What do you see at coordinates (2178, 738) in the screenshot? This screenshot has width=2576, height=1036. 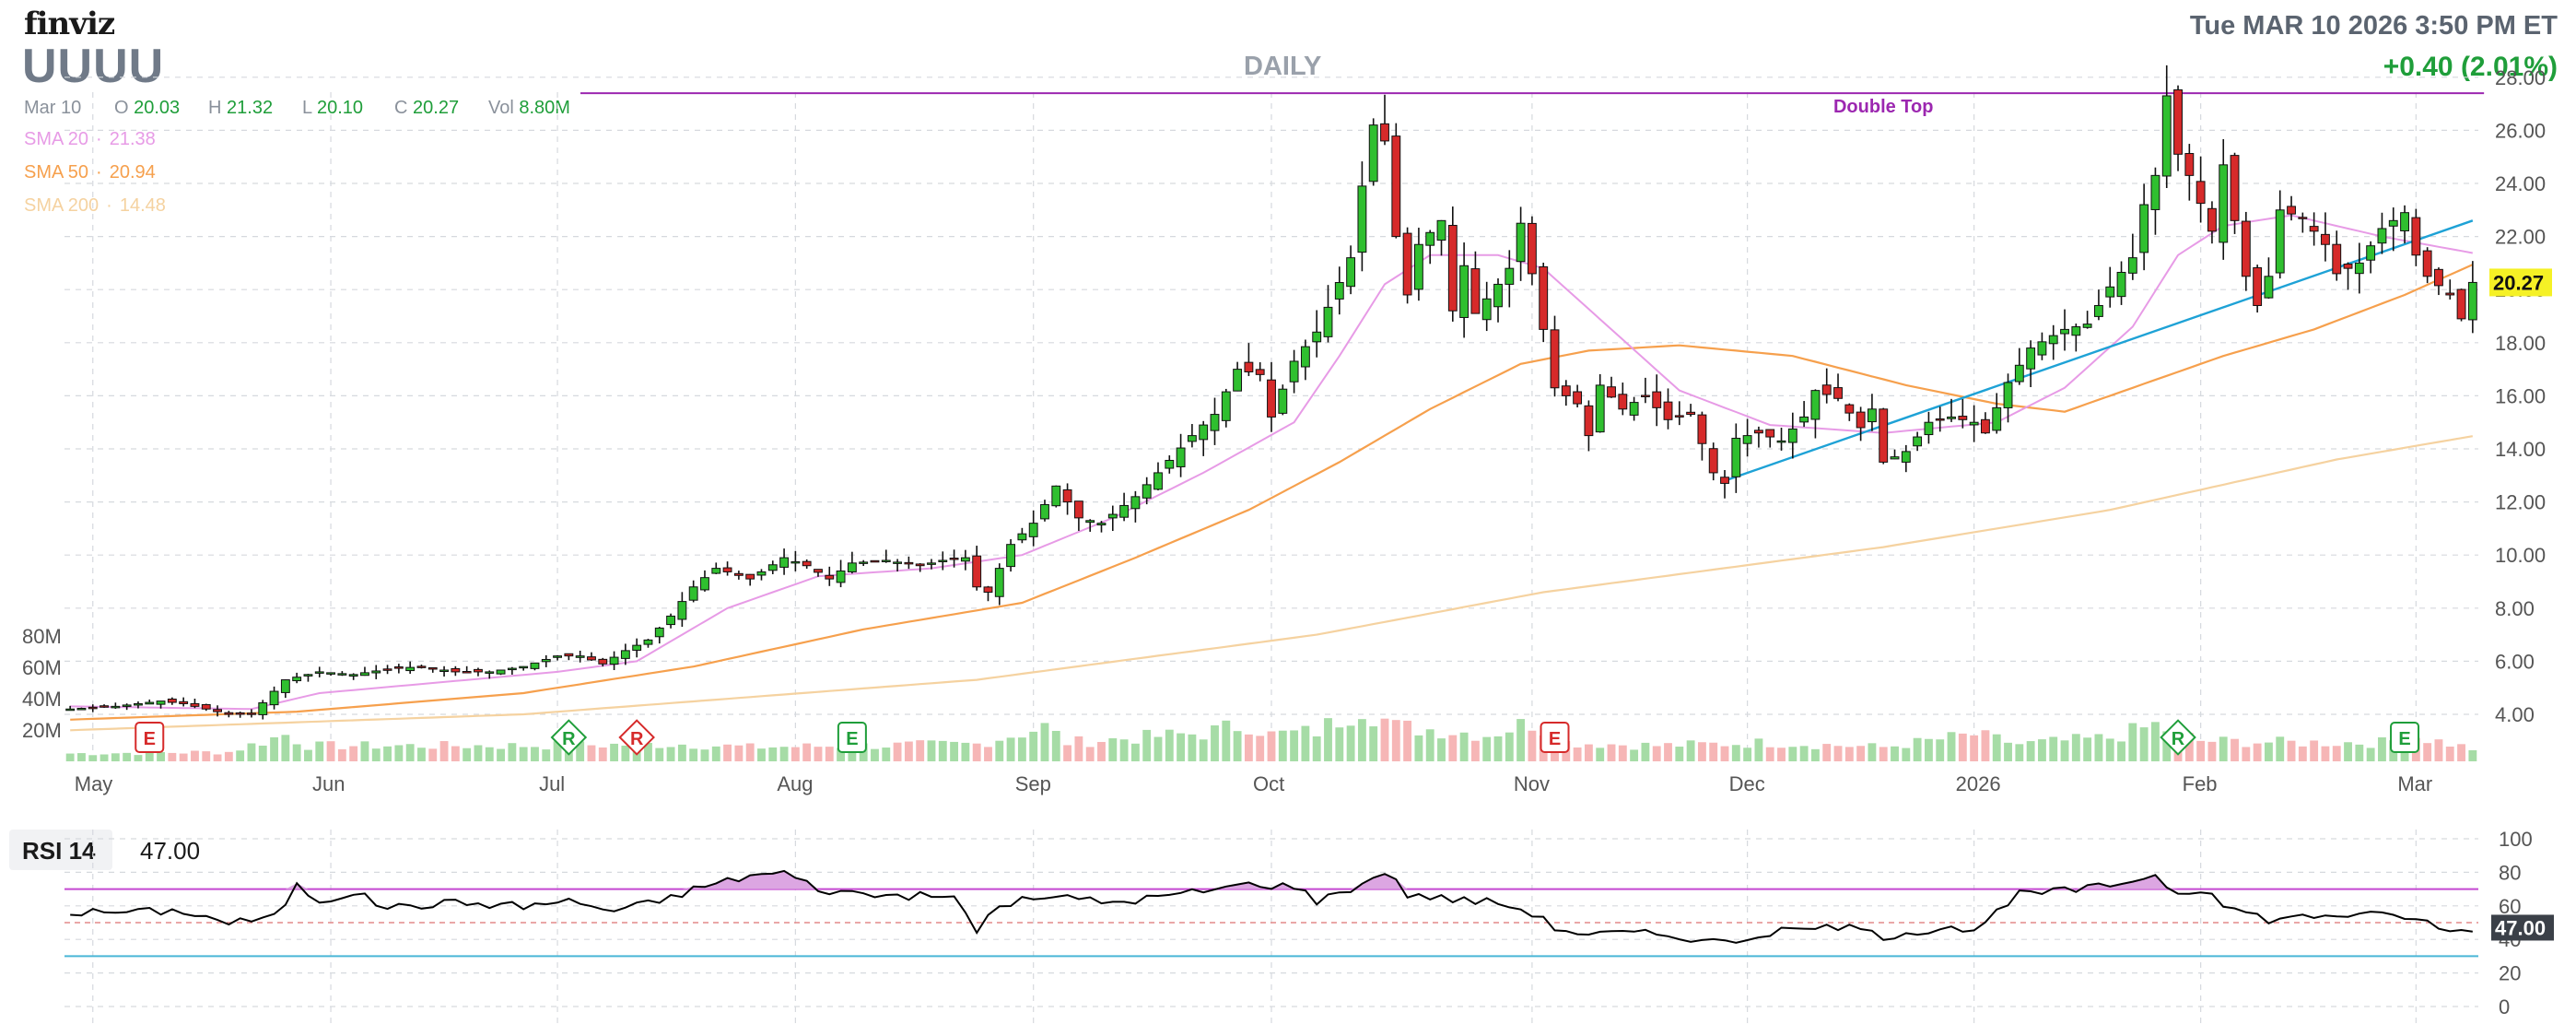 I see `rating-marker: R` at bounding box center [2178, 738].